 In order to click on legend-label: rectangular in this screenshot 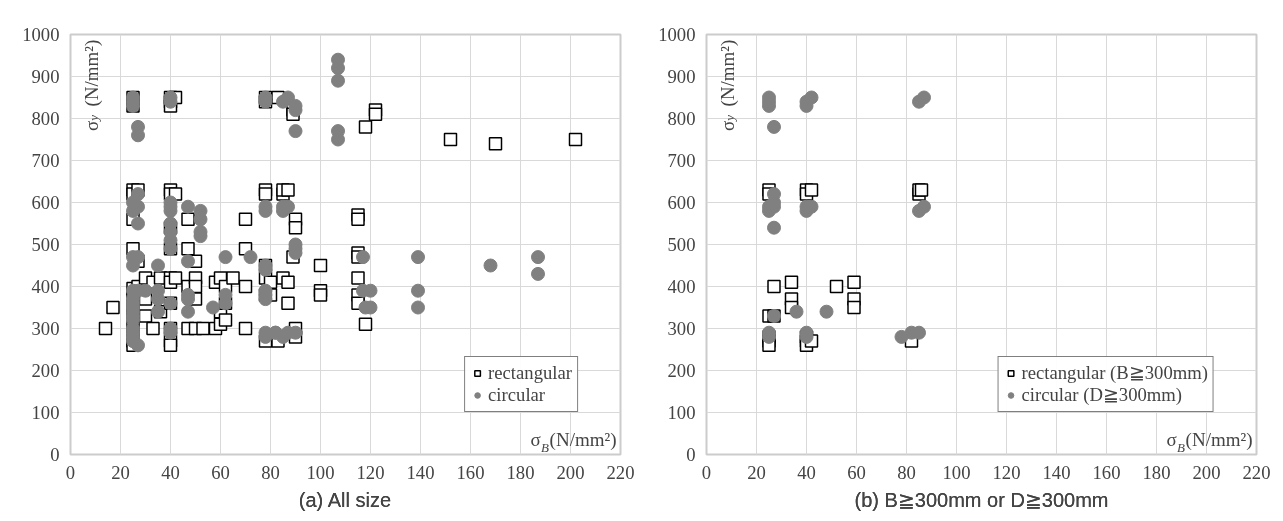, I will do `click(530, 373)`.